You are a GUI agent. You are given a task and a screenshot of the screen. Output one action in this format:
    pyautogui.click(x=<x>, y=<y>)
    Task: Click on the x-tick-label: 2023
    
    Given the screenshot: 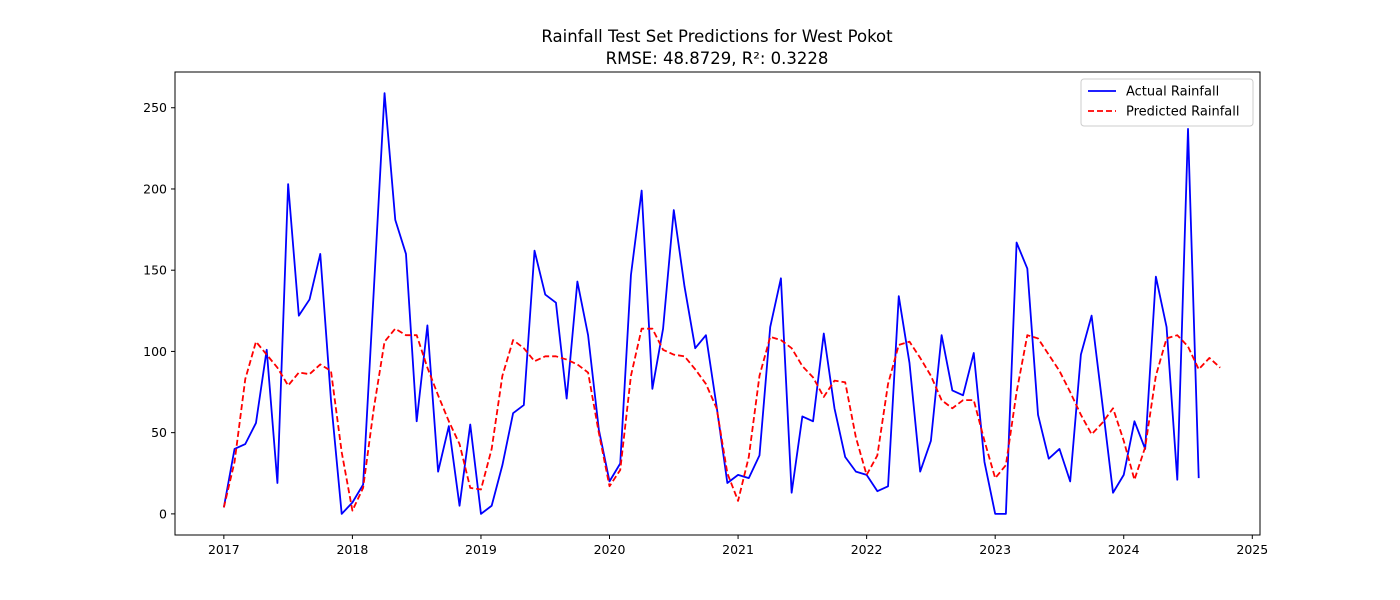 What is the action you would take?
    pyautogui.click(x=995, y=549)
    